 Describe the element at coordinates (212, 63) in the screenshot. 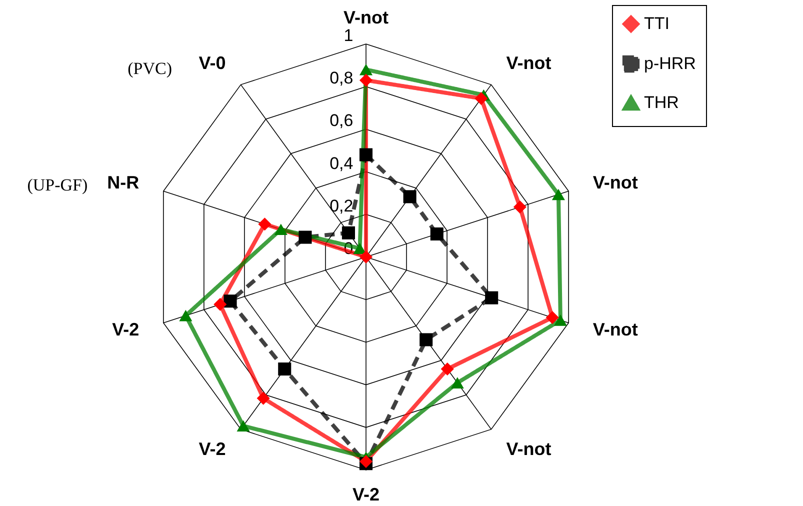

I see `spoke-label: V-0` at that location.